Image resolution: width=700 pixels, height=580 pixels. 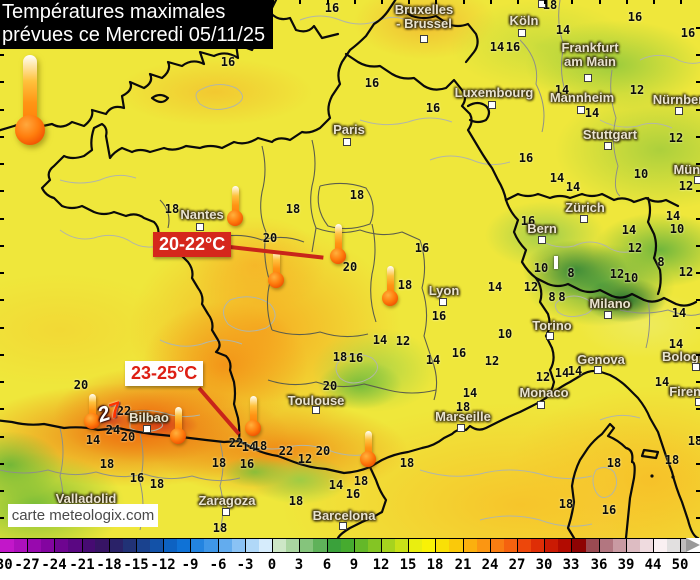 What do you see at coordinates (164, 373) in the screenshot?
I see `annotation-range-south: 23-25°C` at bounding box center [164, 373].